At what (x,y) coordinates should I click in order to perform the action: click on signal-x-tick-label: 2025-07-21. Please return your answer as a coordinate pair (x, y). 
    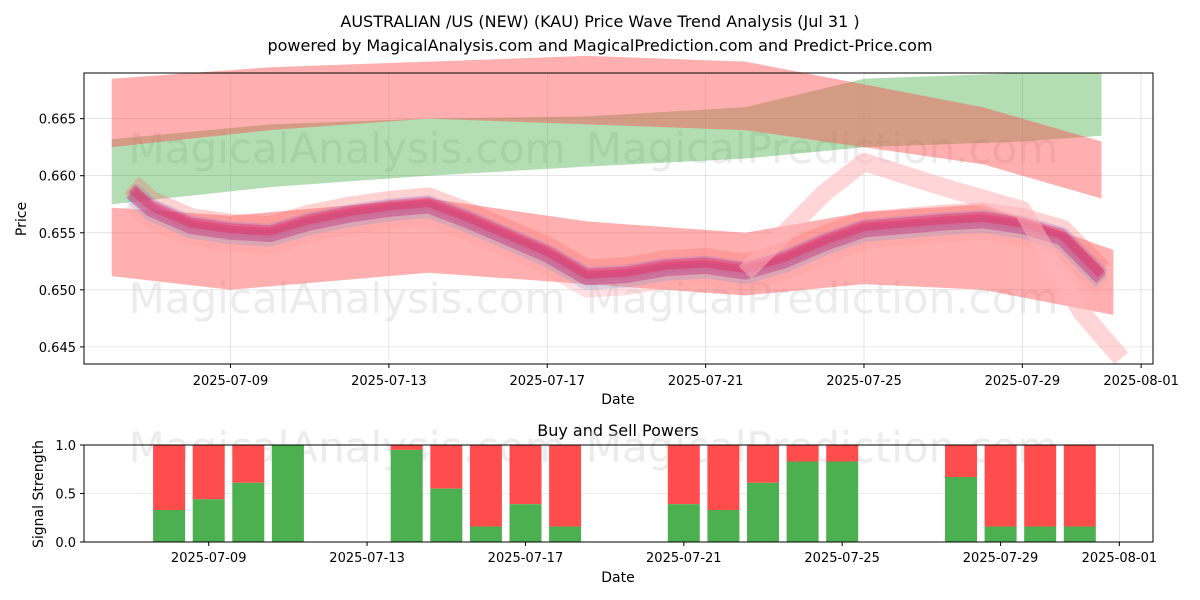
    Looking at the image, I should click on (684, 558).